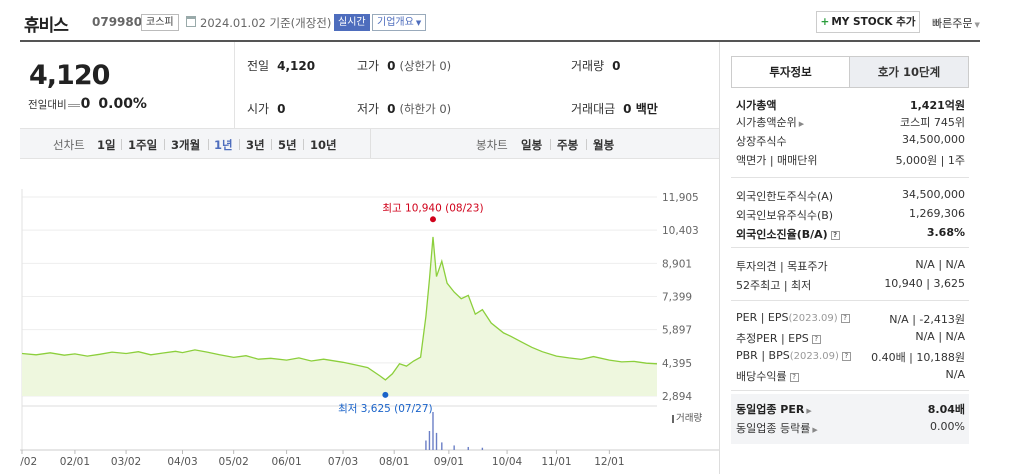 This screenshot has width=1009, height=474. I want to click on chevron-right-icon: ▶, so click(809, 411).